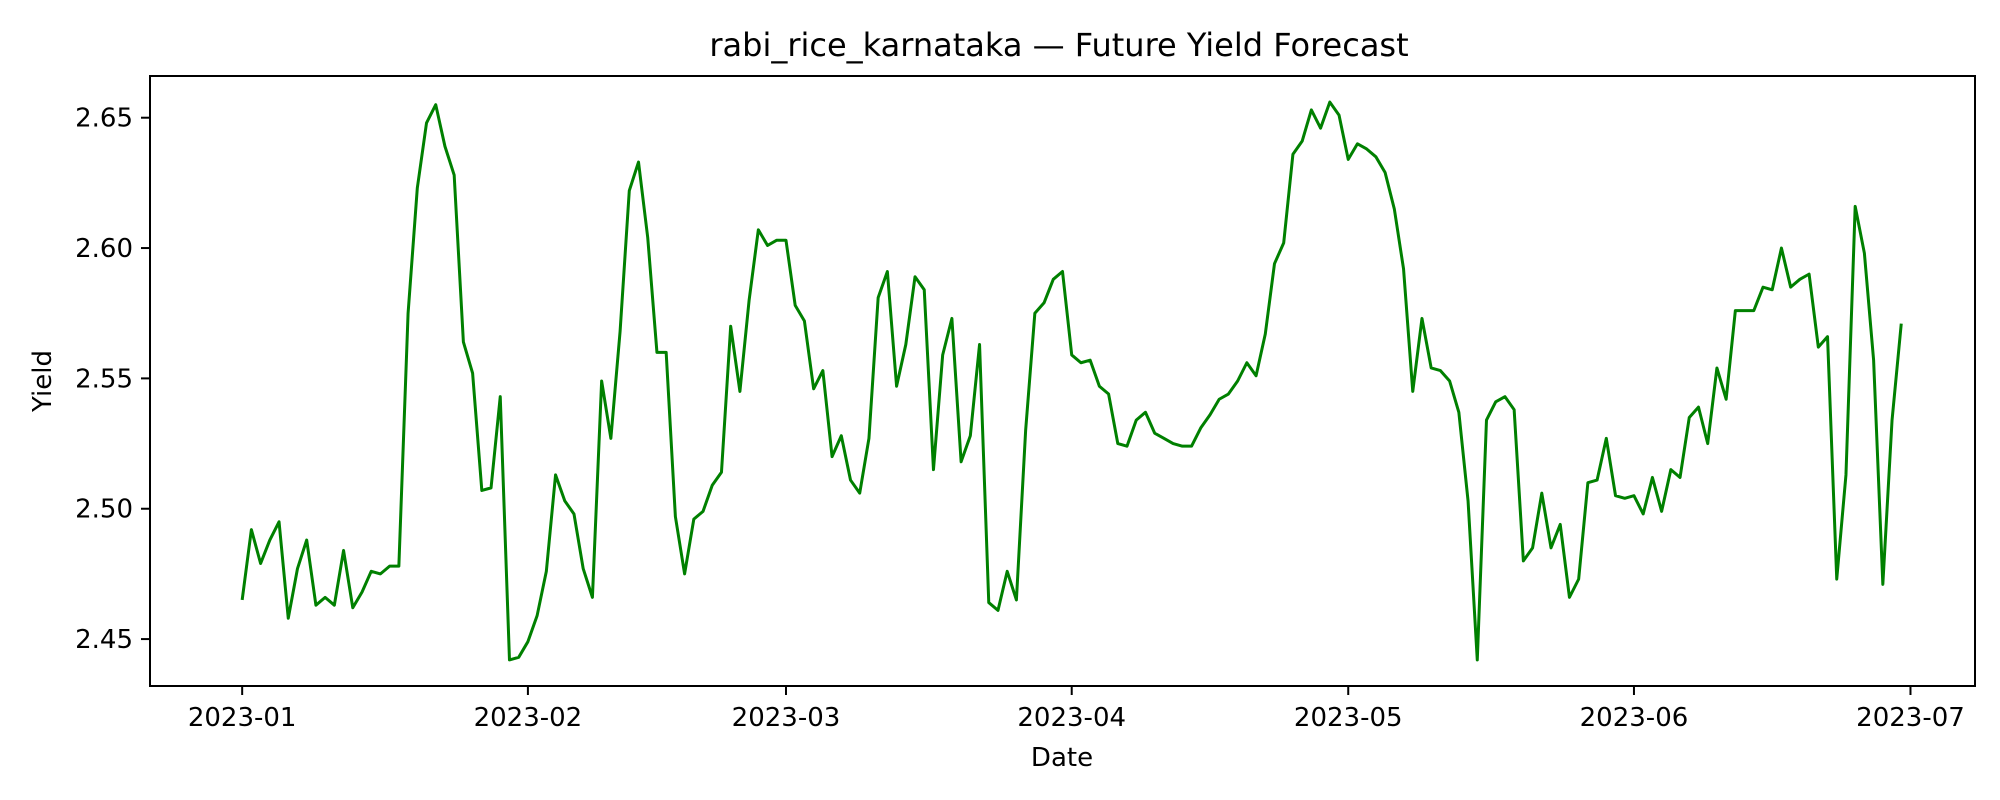 Image resolution: width=2000 pixels, height=800 pixels. Describe the element at coordinates (1071, 718) in the screenshot. I see `x-tick-label: 2023-04` at that location.